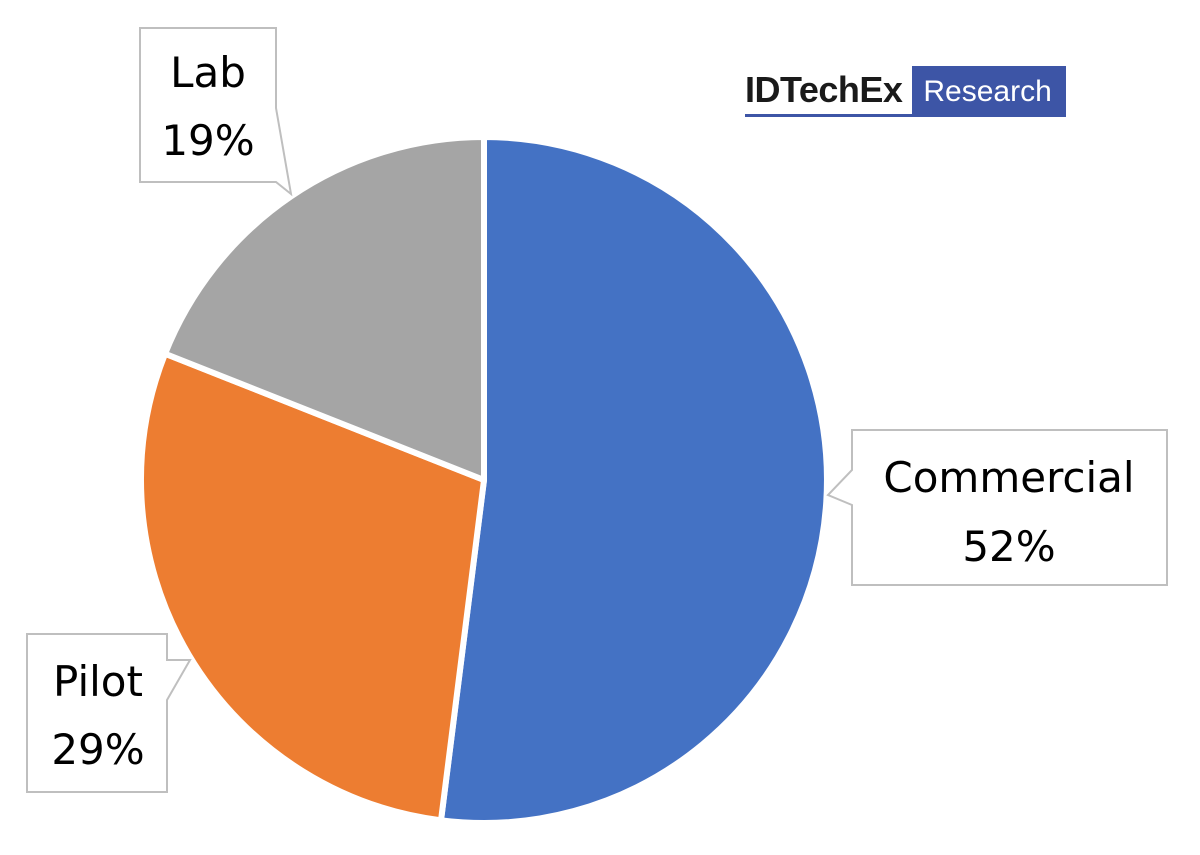 This screenshot has width=1200, height=855. I want to click on callout-pilot-label: Pilot, so click(98, 681).